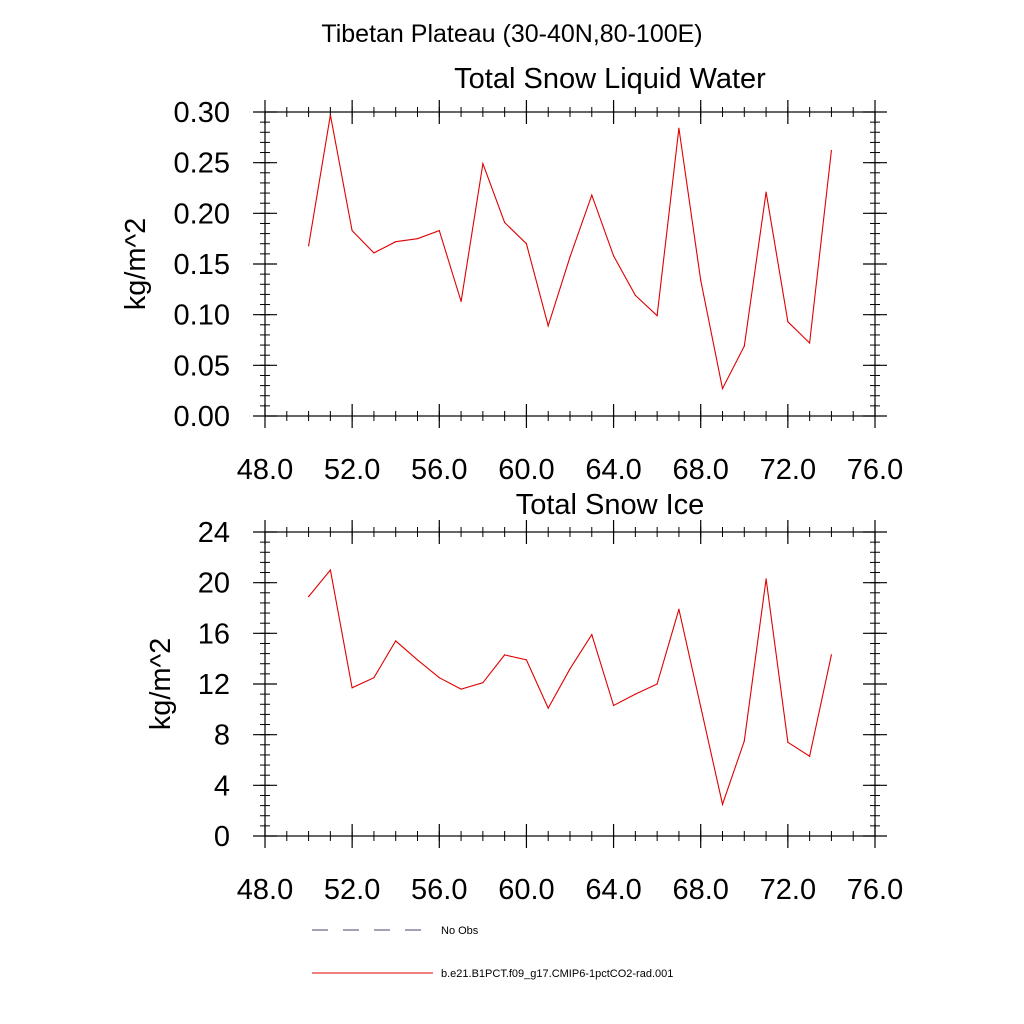  What do you see at coordinates (610, 79) in the screenshot?
I see `chart-title: Total Snow Liquid Water` at bounding box center [610, 79].